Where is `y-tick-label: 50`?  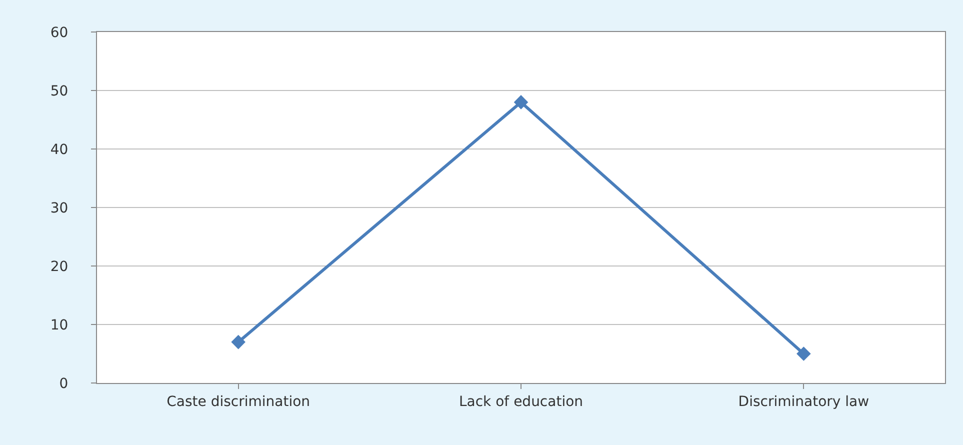
y-tick-label: 50 is located at coordinates (59, 91).